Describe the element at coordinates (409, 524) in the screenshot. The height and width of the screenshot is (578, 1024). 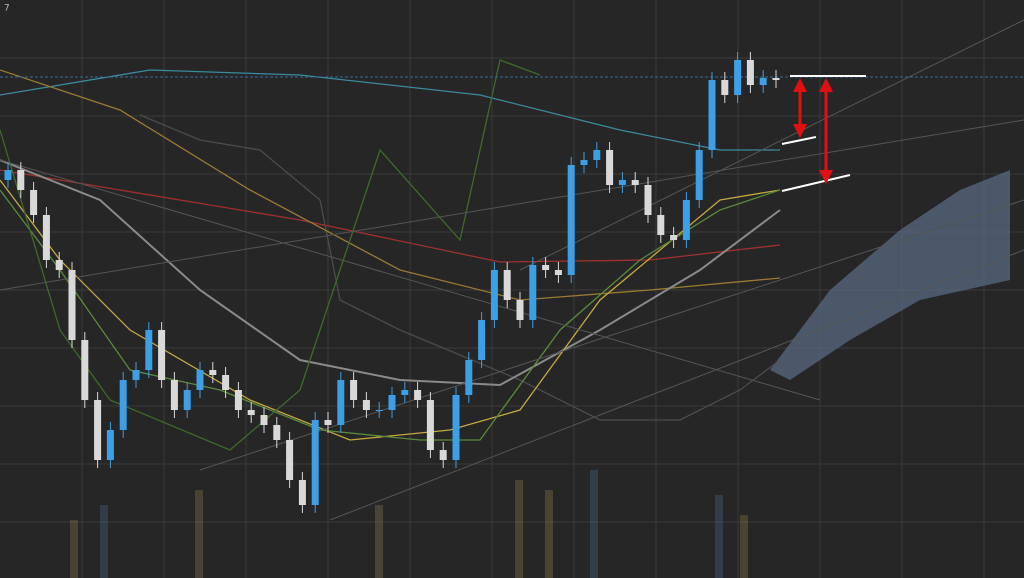
I see `volume` at that location.